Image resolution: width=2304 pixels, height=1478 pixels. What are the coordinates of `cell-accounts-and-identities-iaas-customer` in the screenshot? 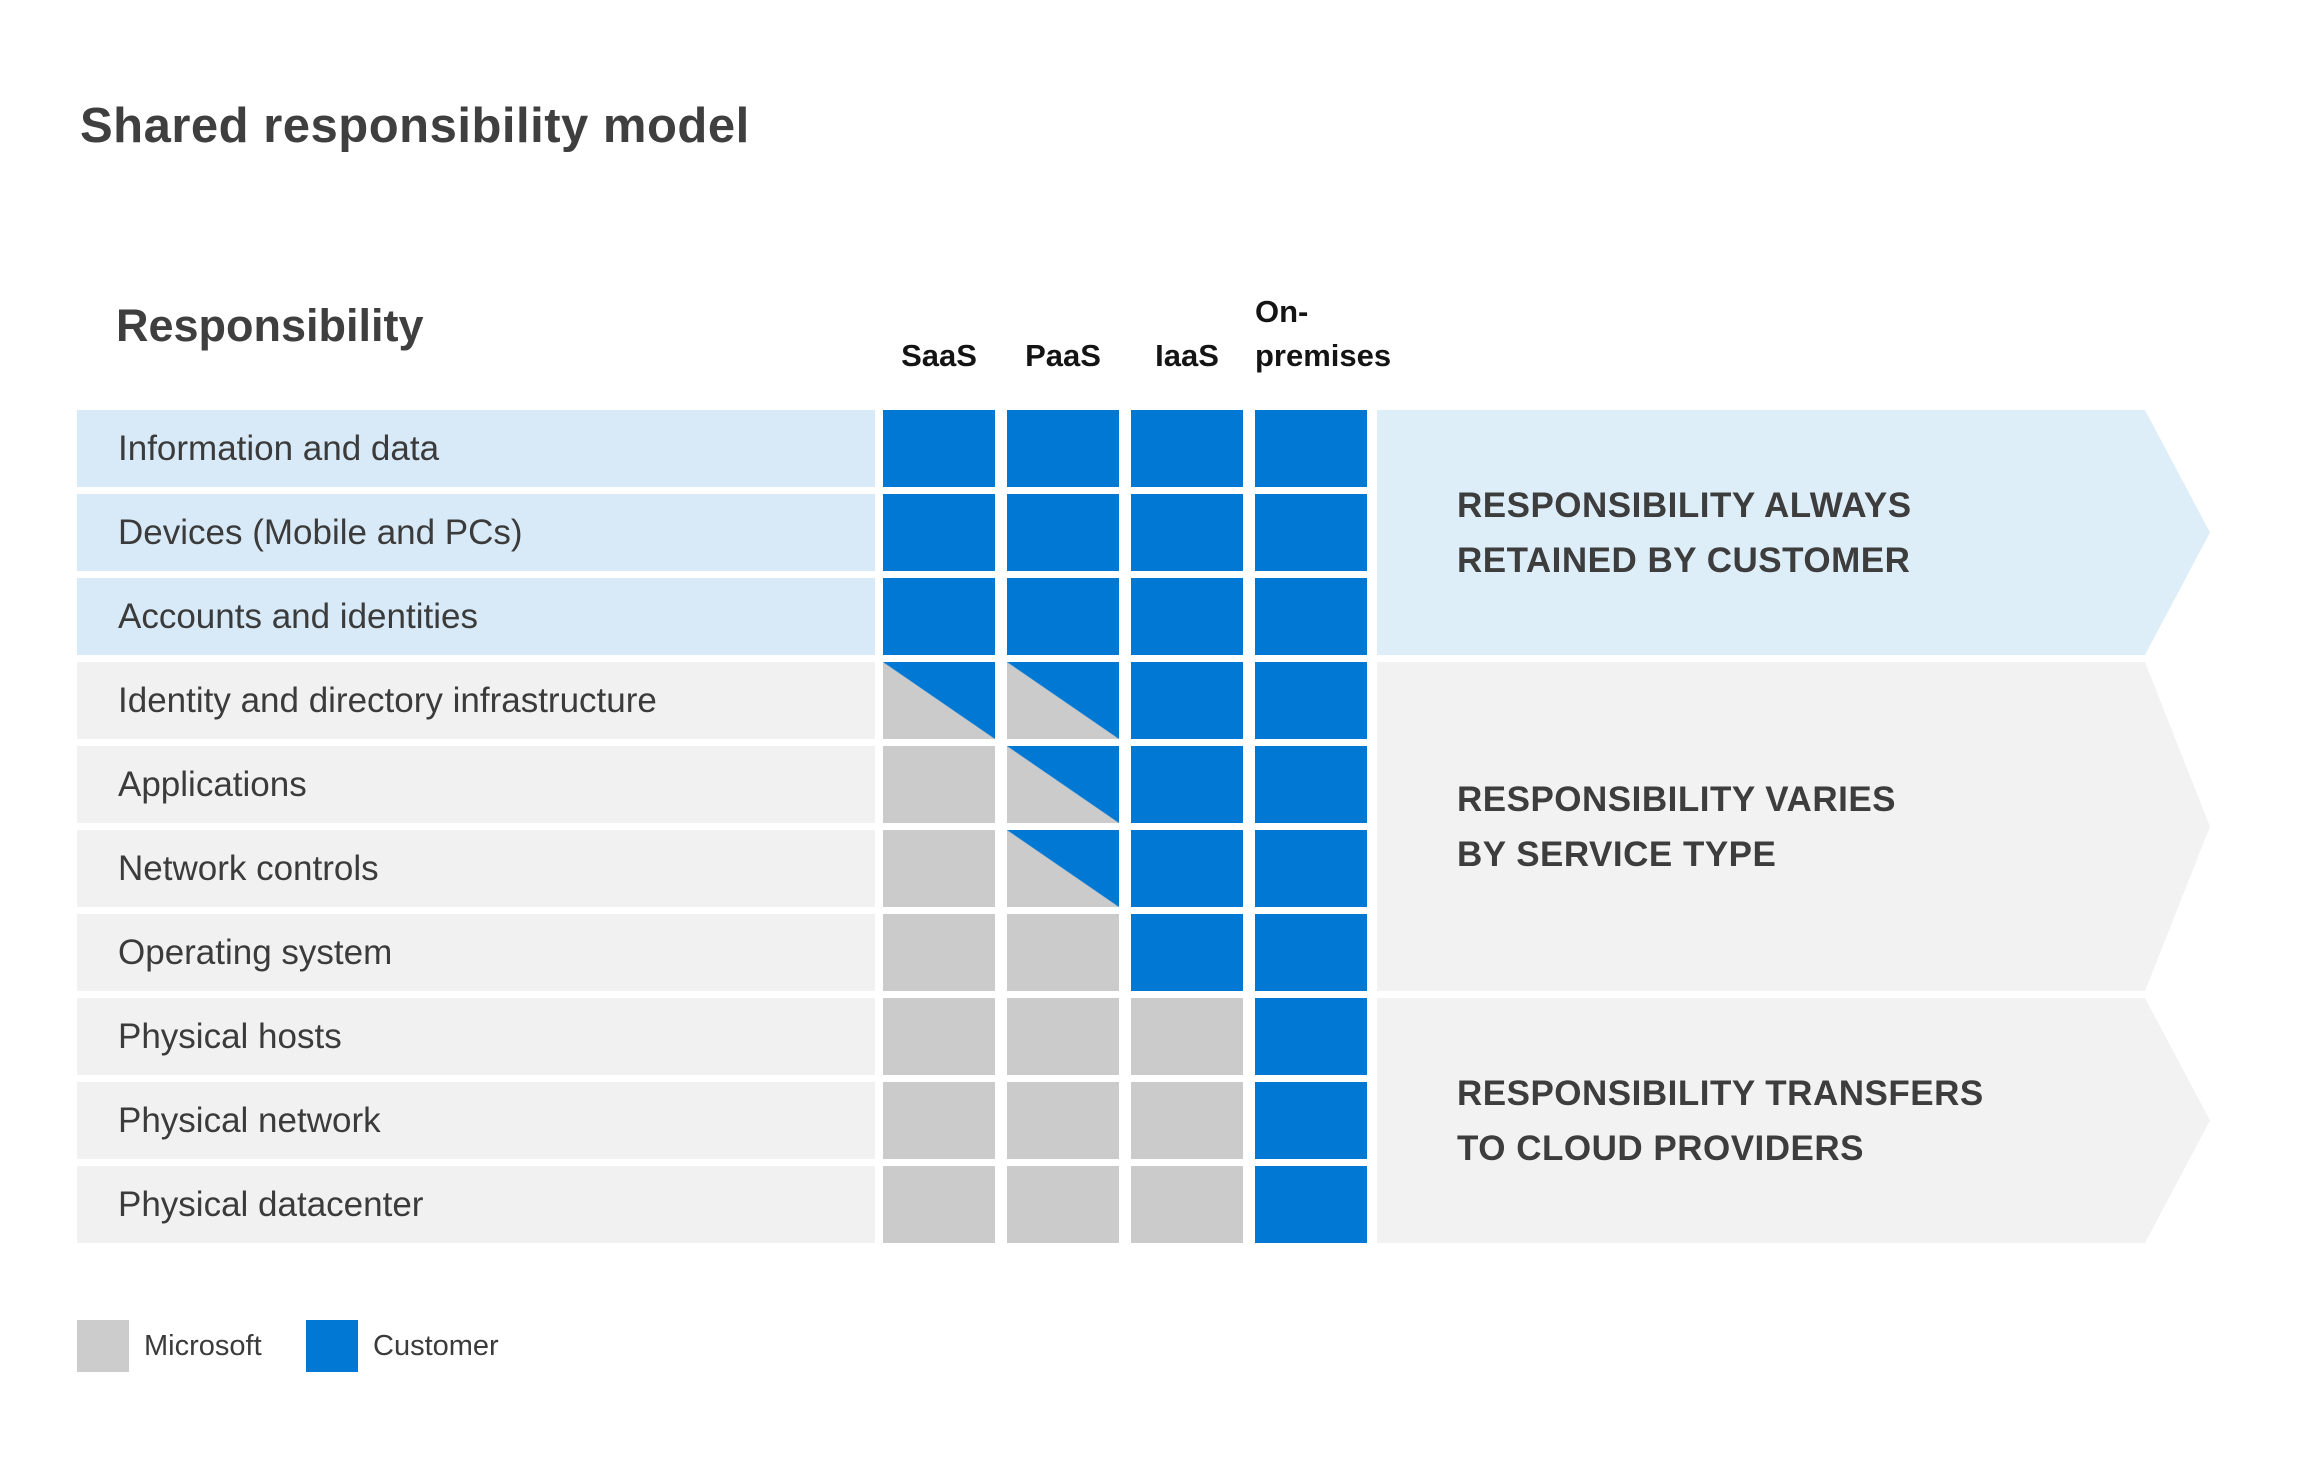 It's located at (1187, 616).